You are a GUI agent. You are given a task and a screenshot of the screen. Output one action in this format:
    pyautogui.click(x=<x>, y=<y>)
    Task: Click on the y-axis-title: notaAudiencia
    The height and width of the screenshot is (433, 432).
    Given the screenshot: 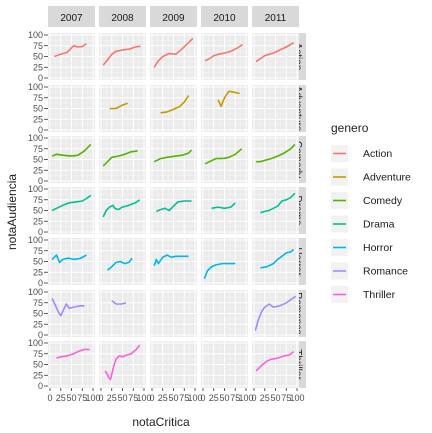 What is the action you would take?
    pyautogui.click(x=12, y=212)
    